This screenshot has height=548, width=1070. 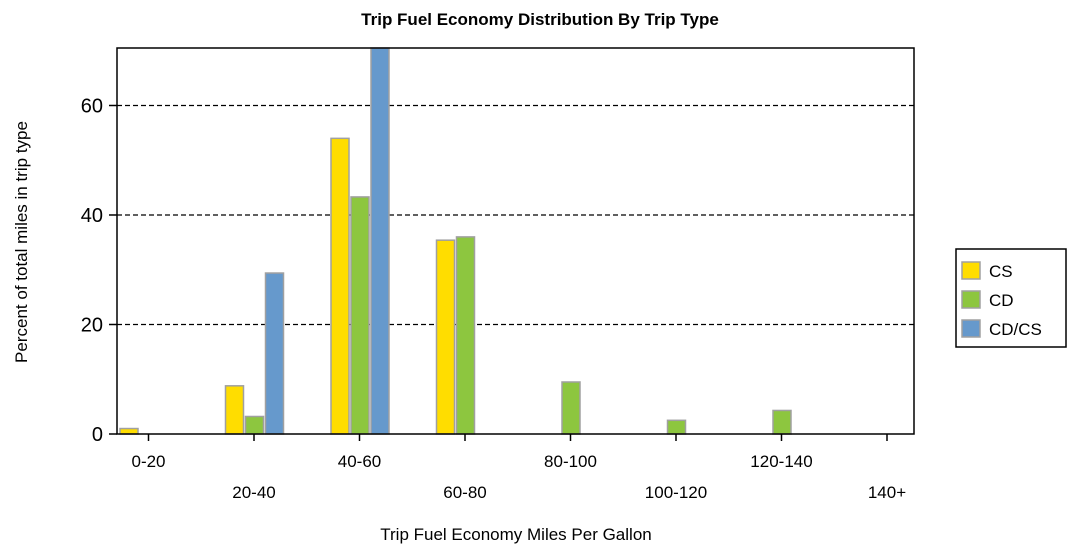 I want to click on x-tick-label: 120-140, so click(x=781, y=461).